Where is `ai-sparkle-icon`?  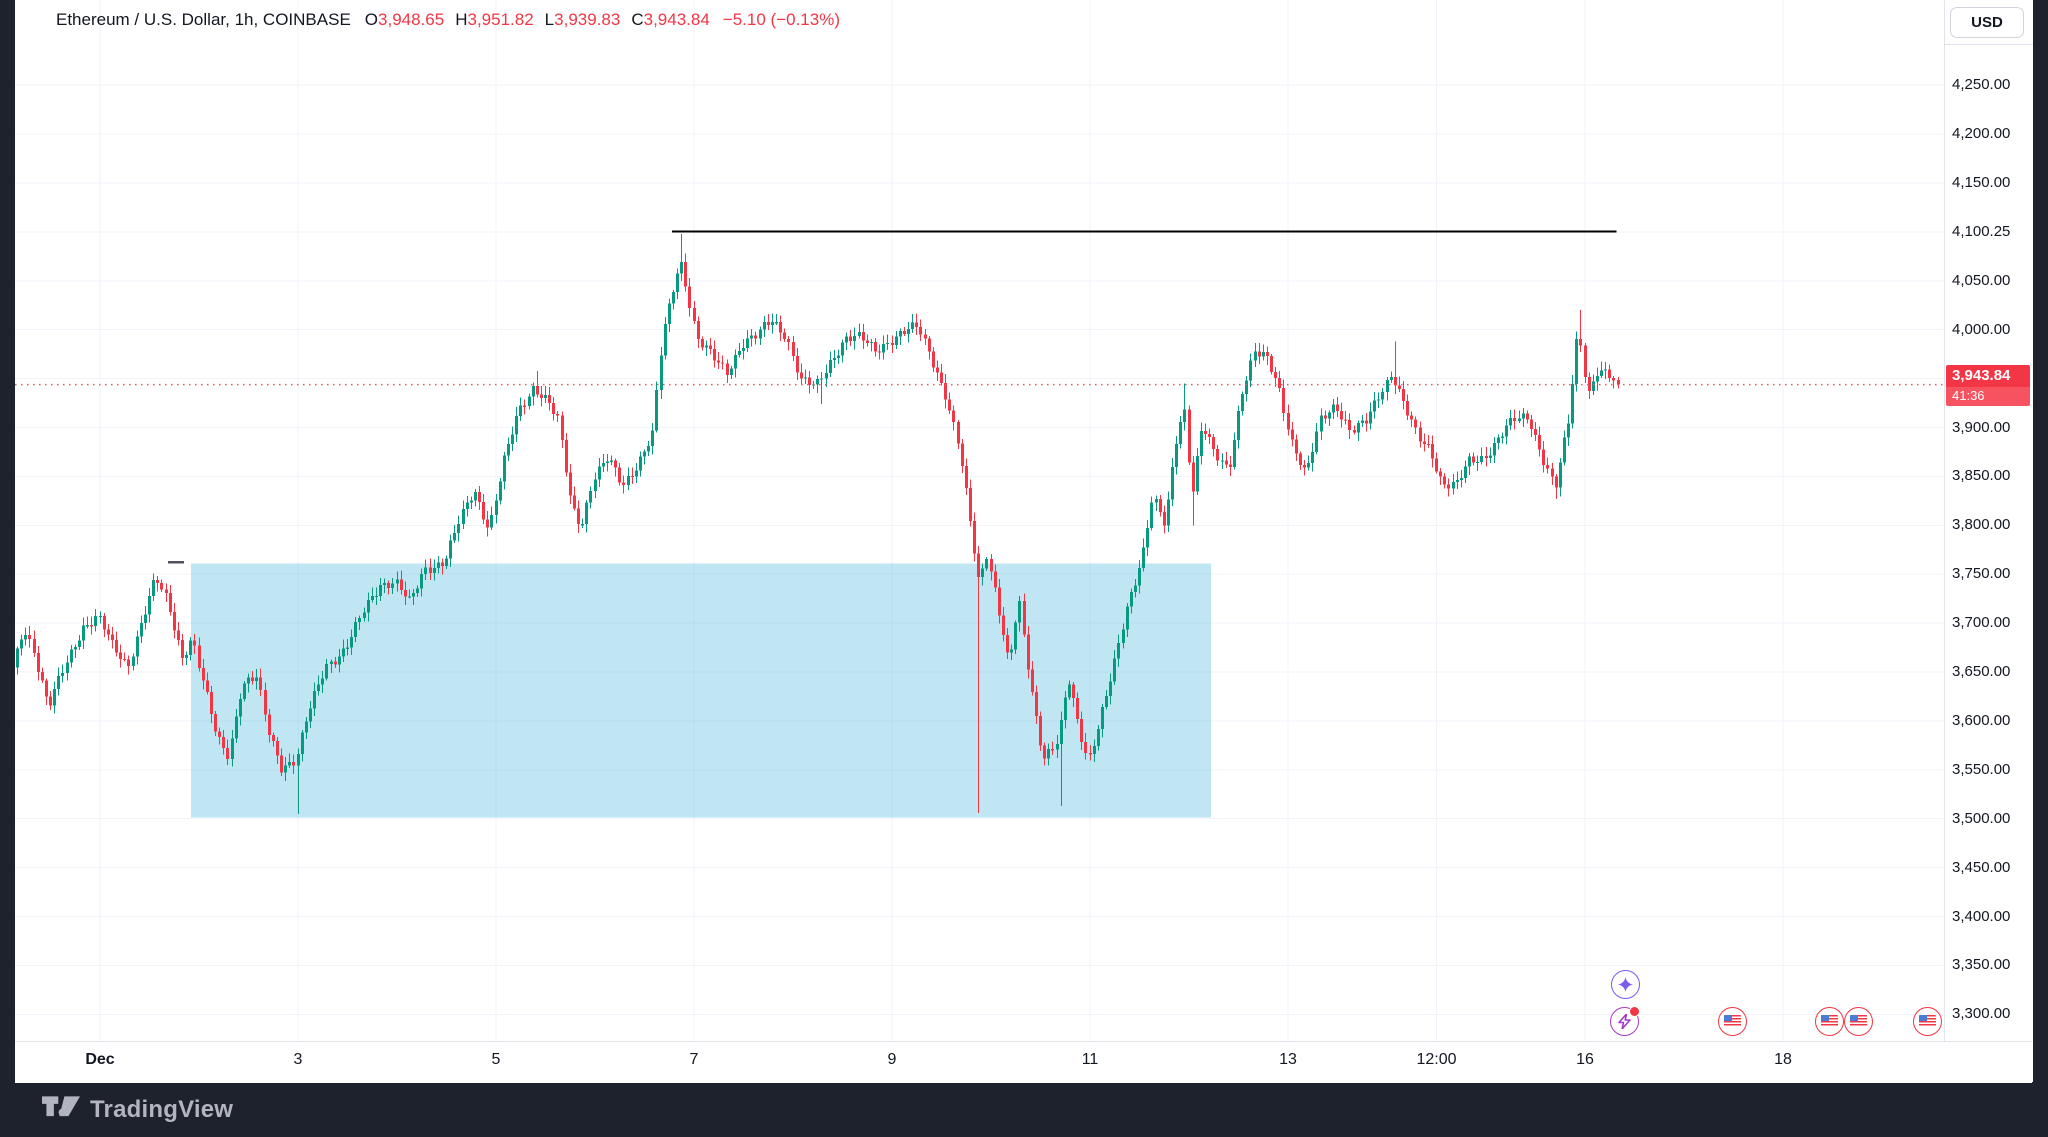
ai-sparkle-icon is located at coordinates (1625, 984).